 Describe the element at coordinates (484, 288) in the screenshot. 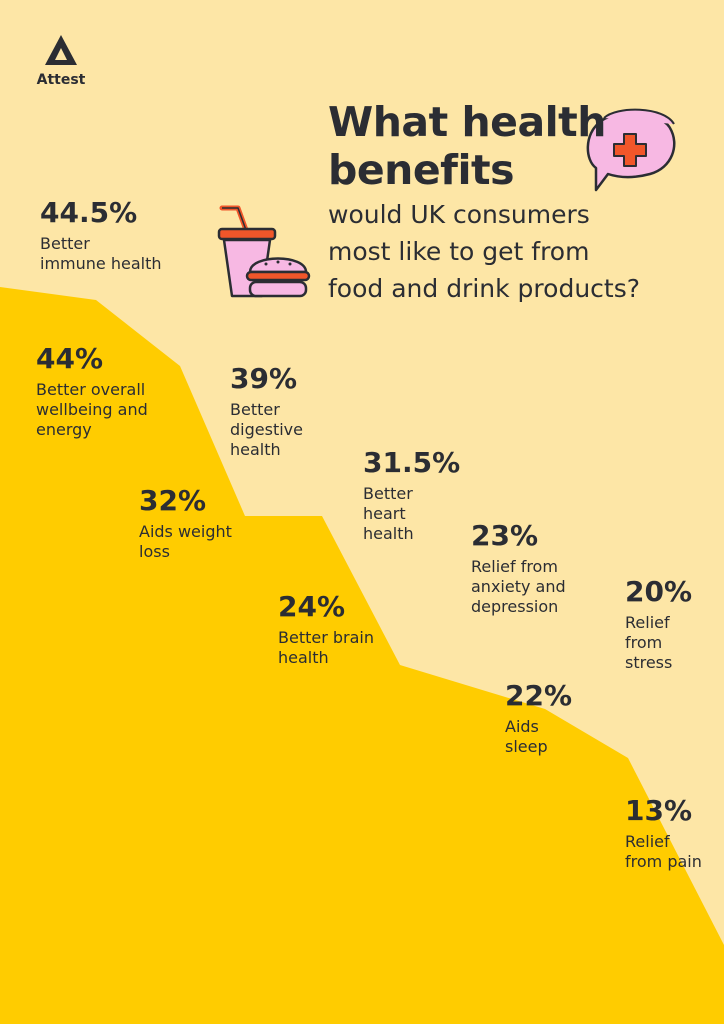

I see `subtitle-line: food and drink products?` at that location.